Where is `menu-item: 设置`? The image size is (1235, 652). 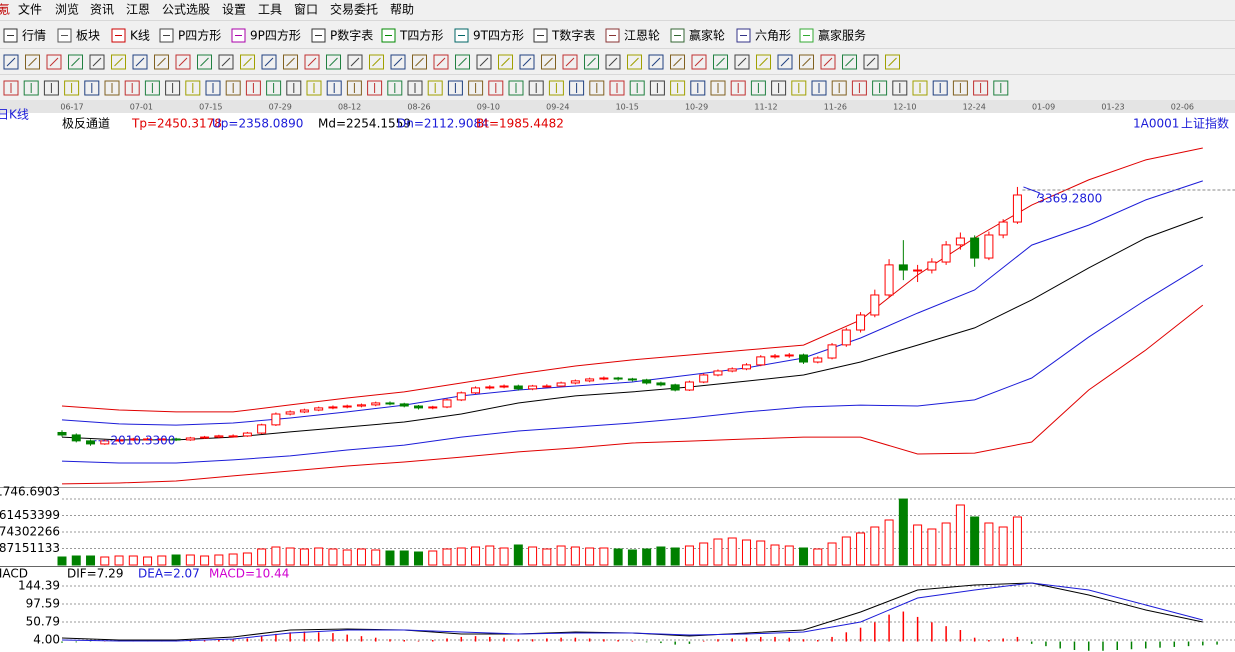 menu-item: 设置 is located at coordinates (234, 10).